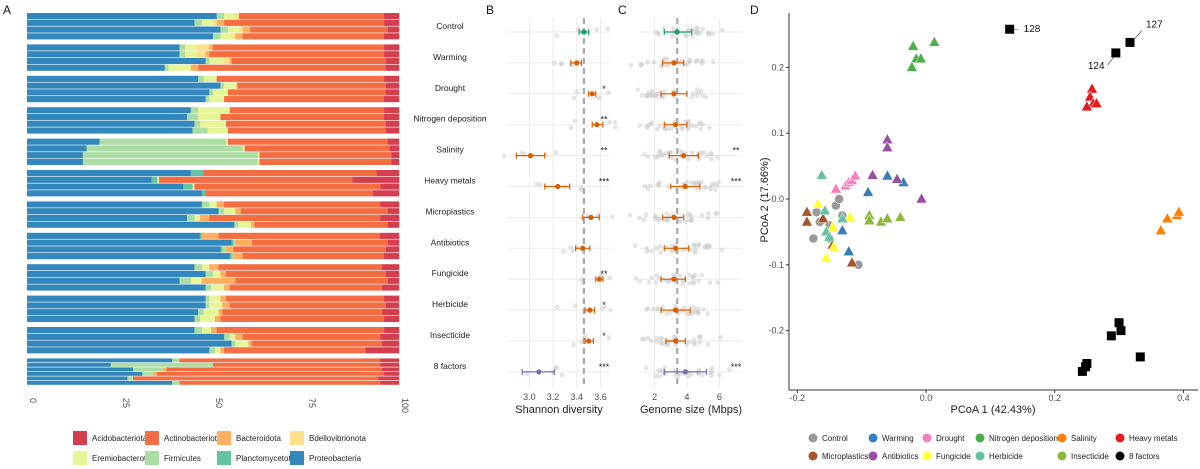  I want to click on x-tick-label: 0.0, so click(926, 398).